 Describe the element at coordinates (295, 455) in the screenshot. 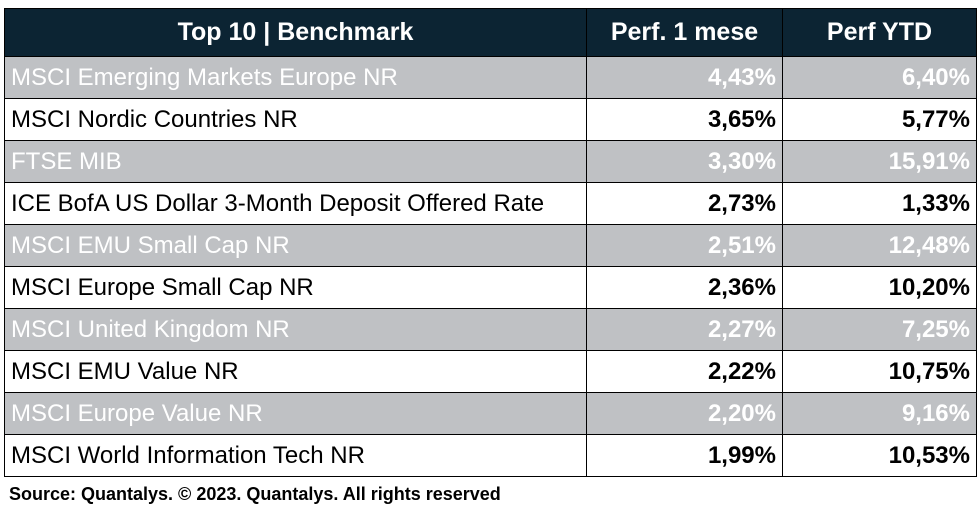

I see `benchmark-name: MSCI World Information Tech NR` at that location.